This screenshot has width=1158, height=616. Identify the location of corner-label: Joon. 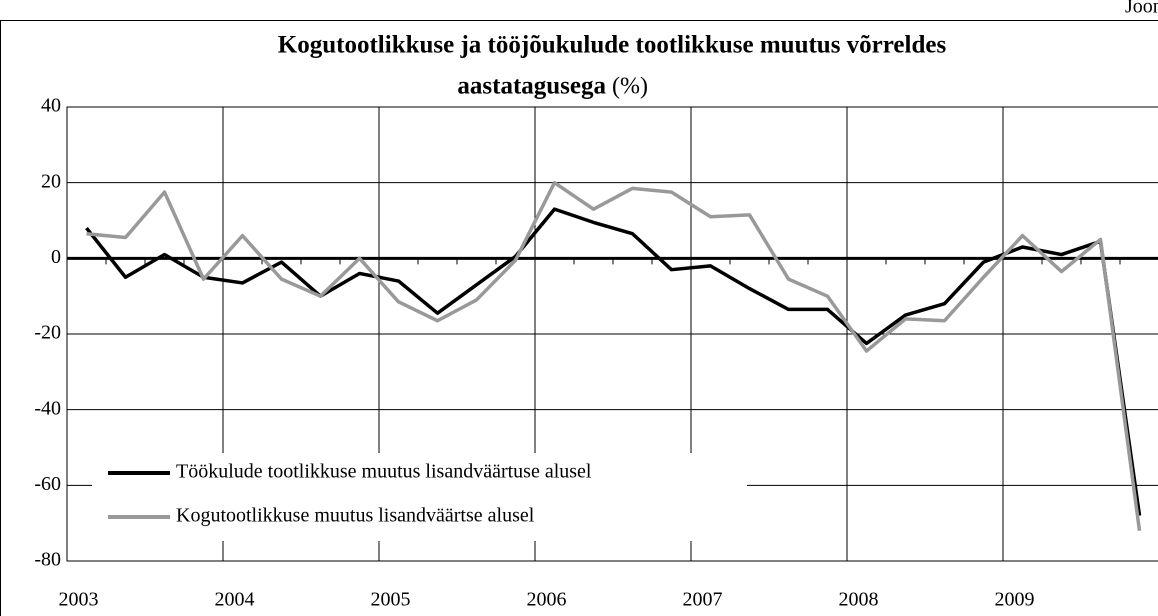
(1141, 9).